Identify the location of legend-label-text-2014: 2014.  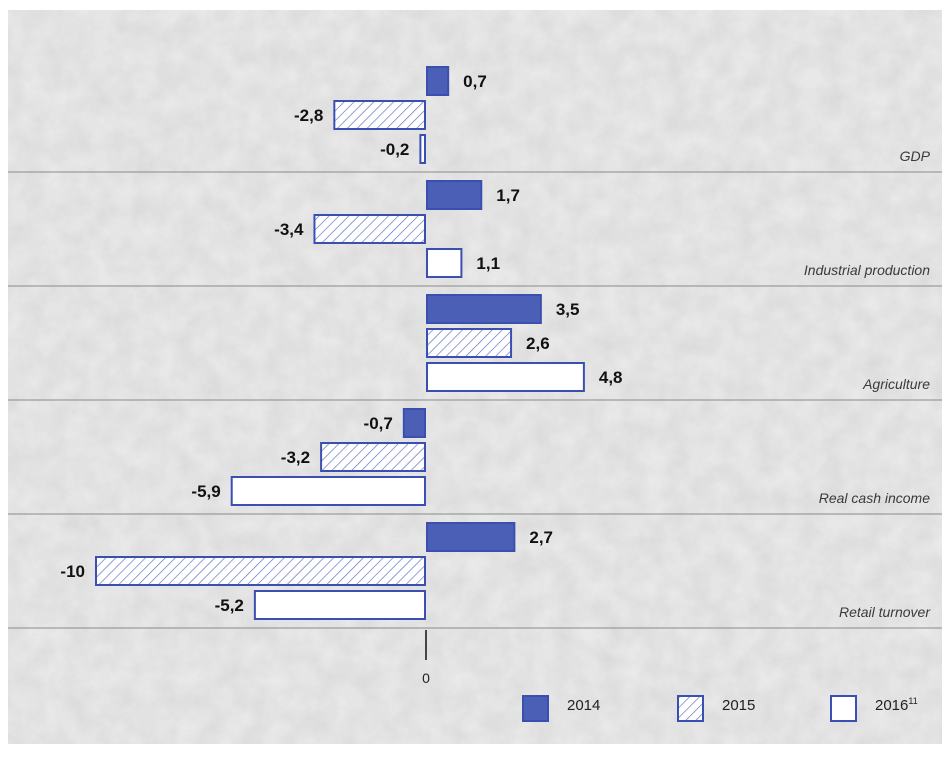
(583, 705).